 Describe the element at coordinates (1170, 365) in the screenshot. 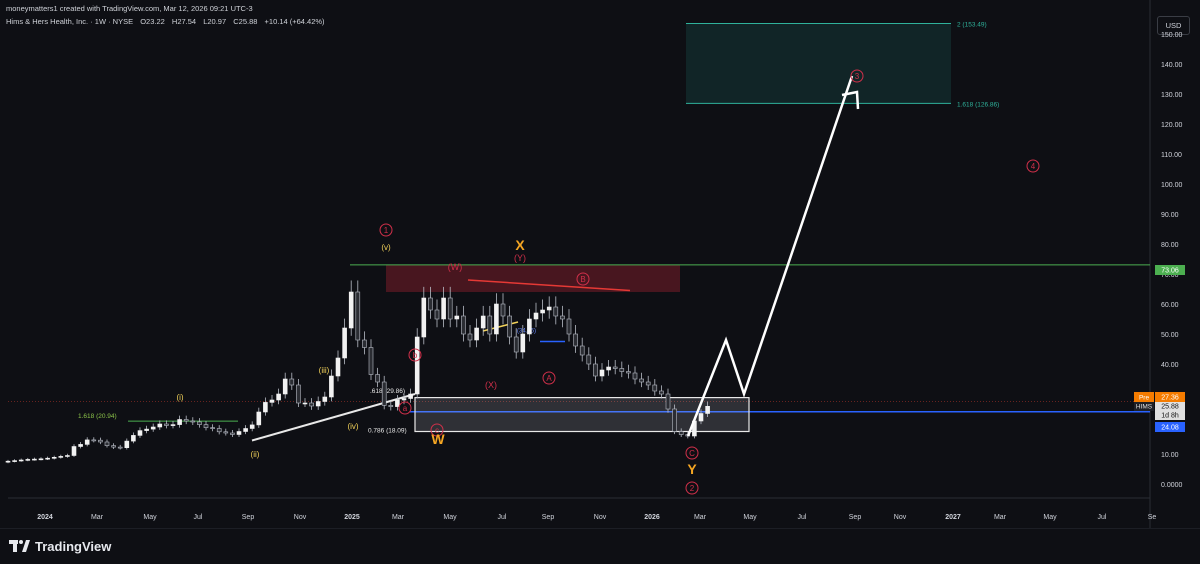

I see `y-tick-label: 40.00` at that location.